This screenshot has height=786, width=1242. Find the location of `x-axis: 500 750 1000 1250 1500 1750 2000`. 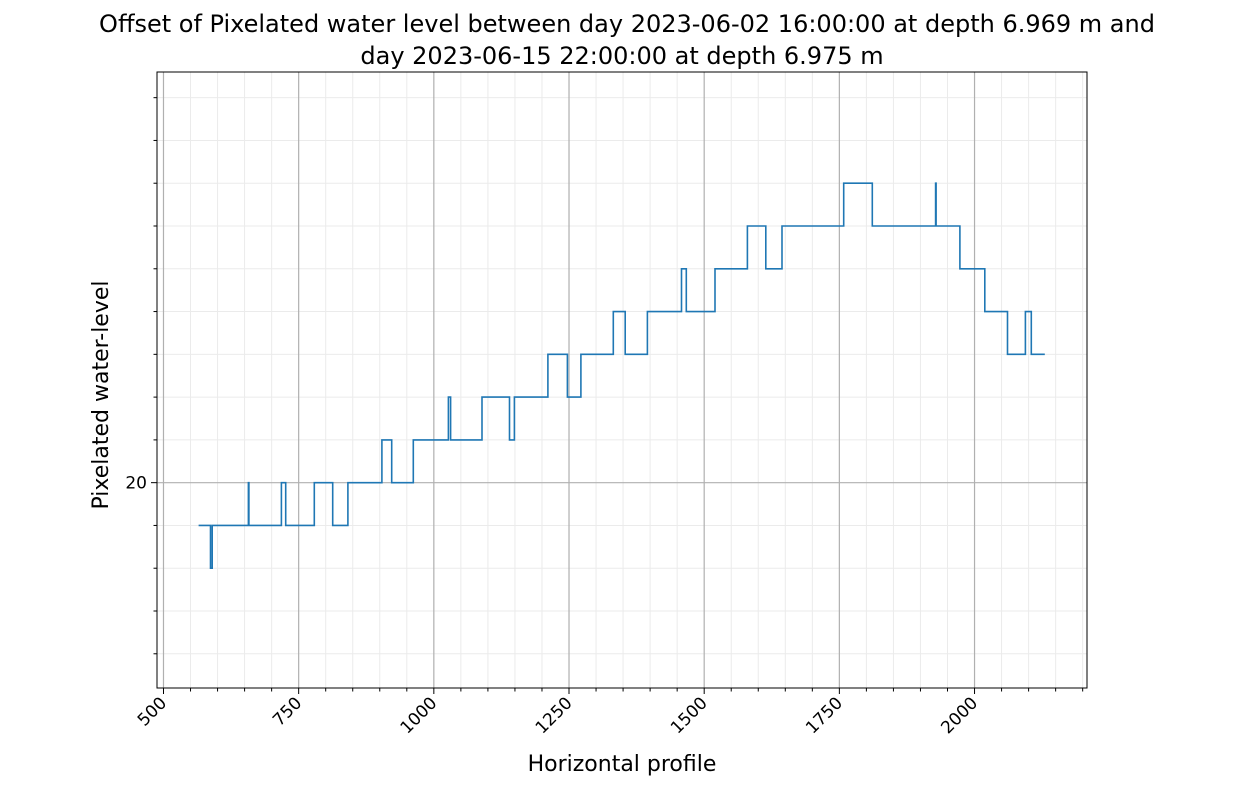

x-axis: 500 750 1000 1250 1500 1750 2000 is located at coordinates (609, 713).